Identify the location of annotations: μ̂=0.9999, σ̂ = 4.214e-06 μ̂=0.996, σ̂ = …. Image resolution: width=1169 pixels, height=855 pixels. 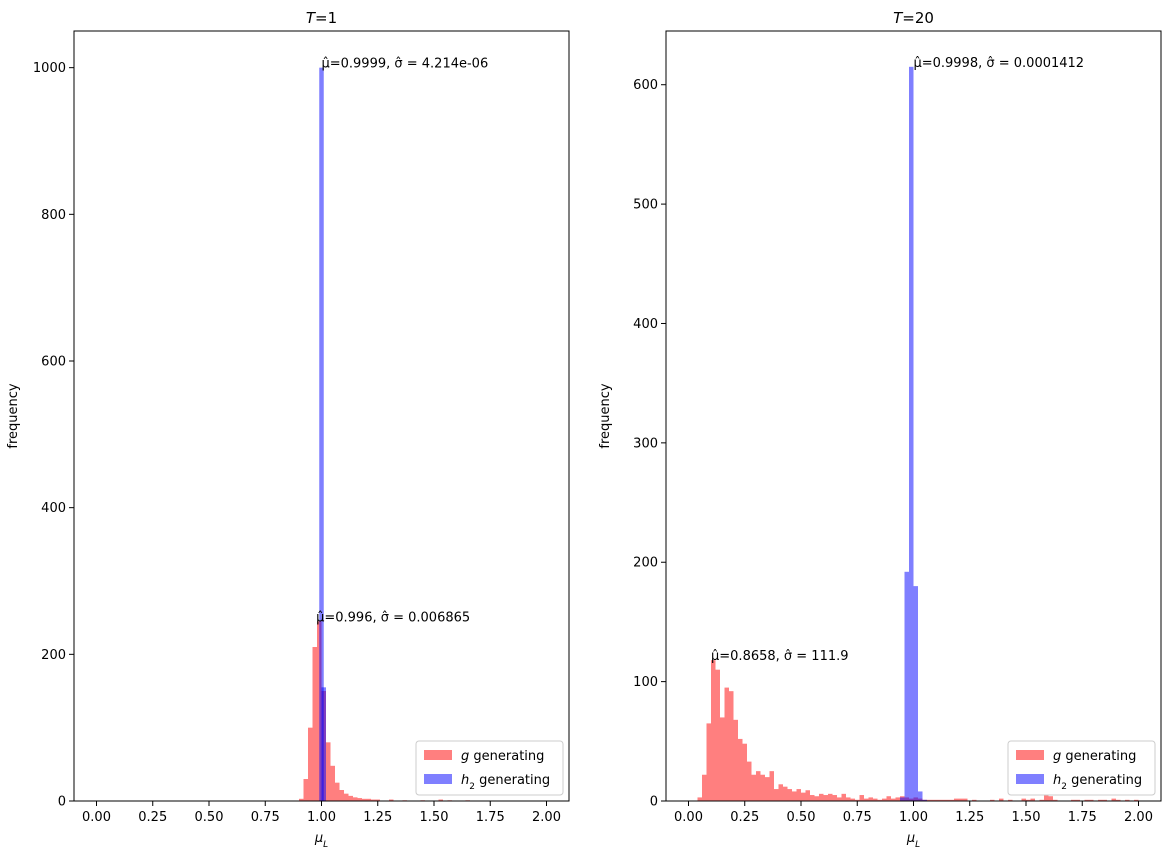
(402, 341).